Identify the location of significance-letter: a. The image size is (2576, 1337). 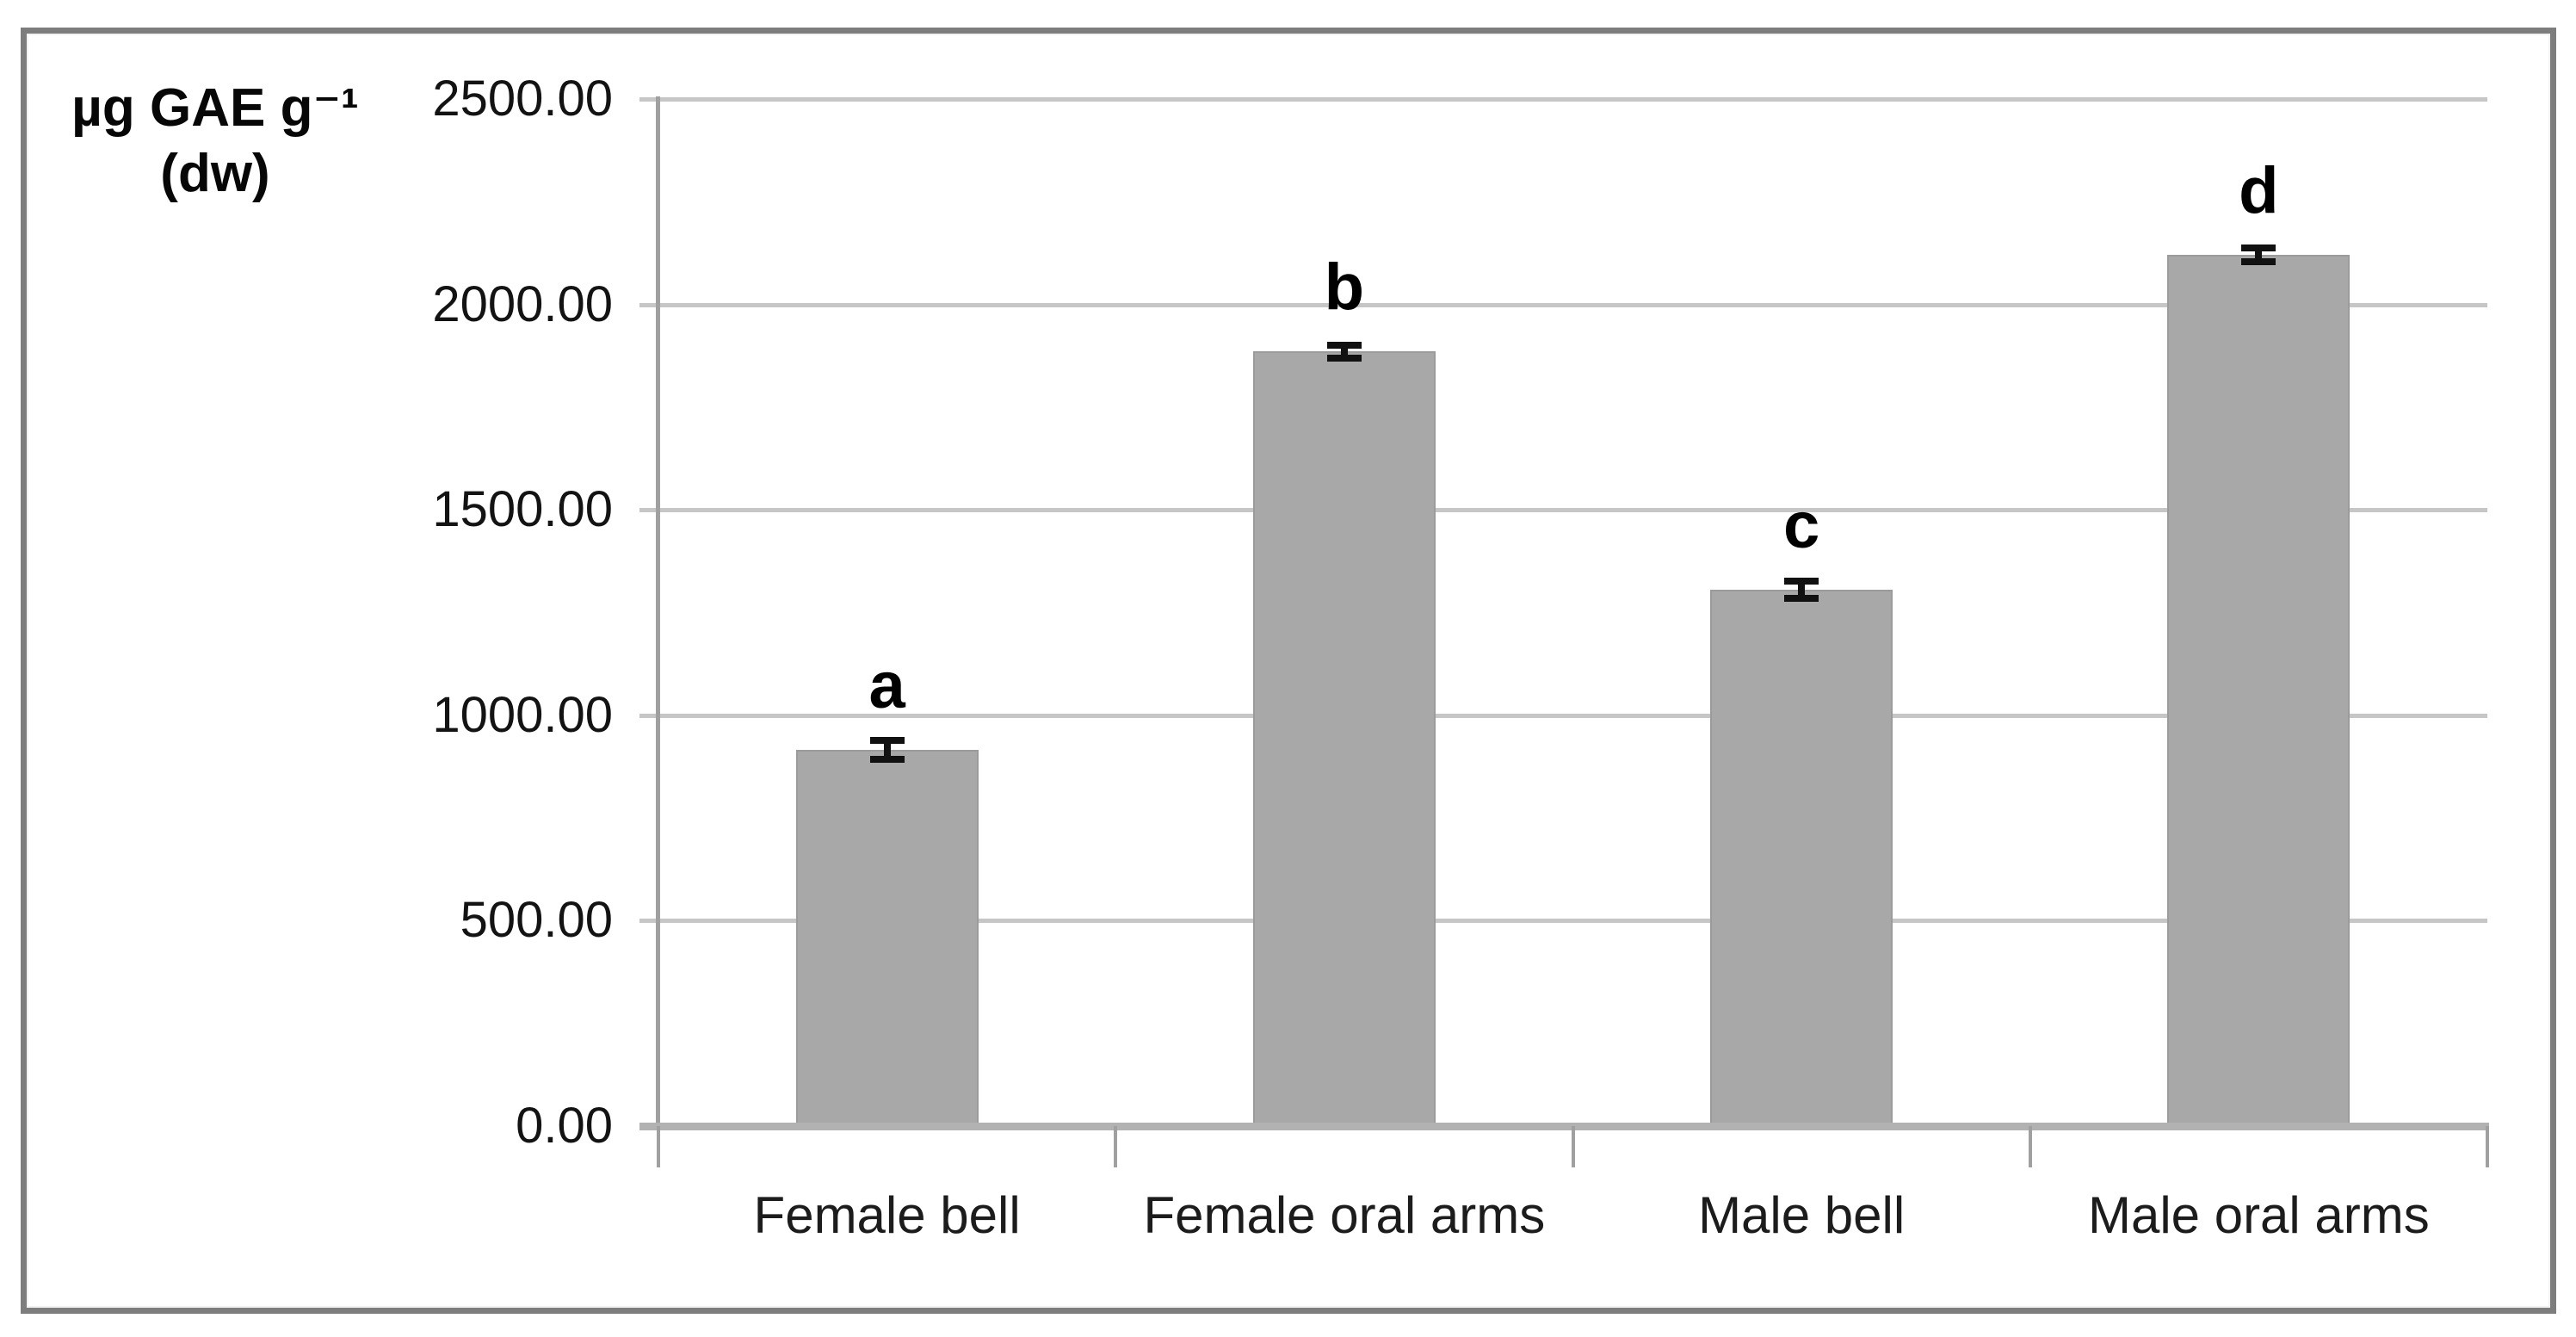
(886, 686).